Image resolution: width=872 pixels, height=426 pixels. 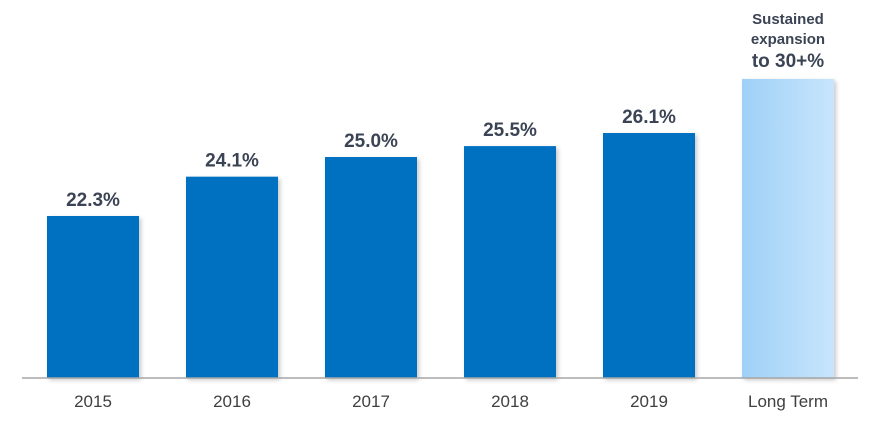 I want to click on long-term-annotation: Sustained expansion to 30+%, so click(x=788, y=41).